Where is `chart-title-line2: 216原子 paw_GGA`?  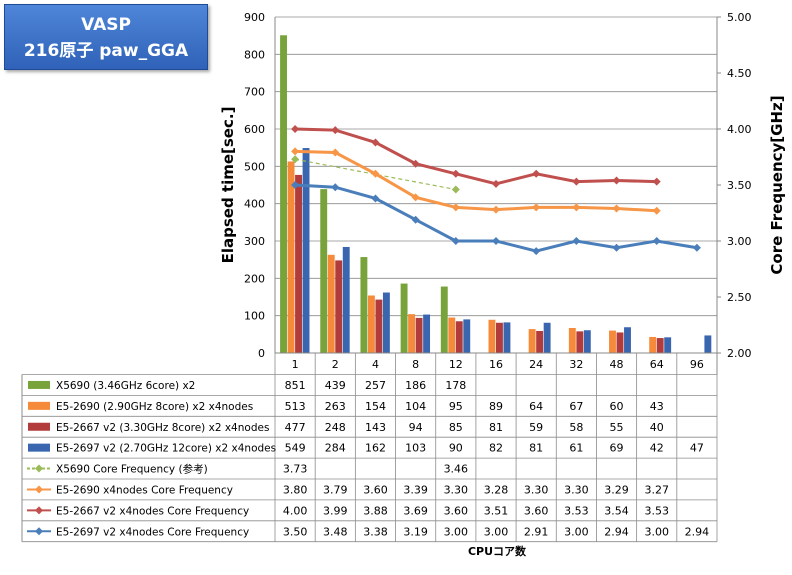 chart-title-line2: 216原子 paw_GGA is located at coordinates (106, 51).